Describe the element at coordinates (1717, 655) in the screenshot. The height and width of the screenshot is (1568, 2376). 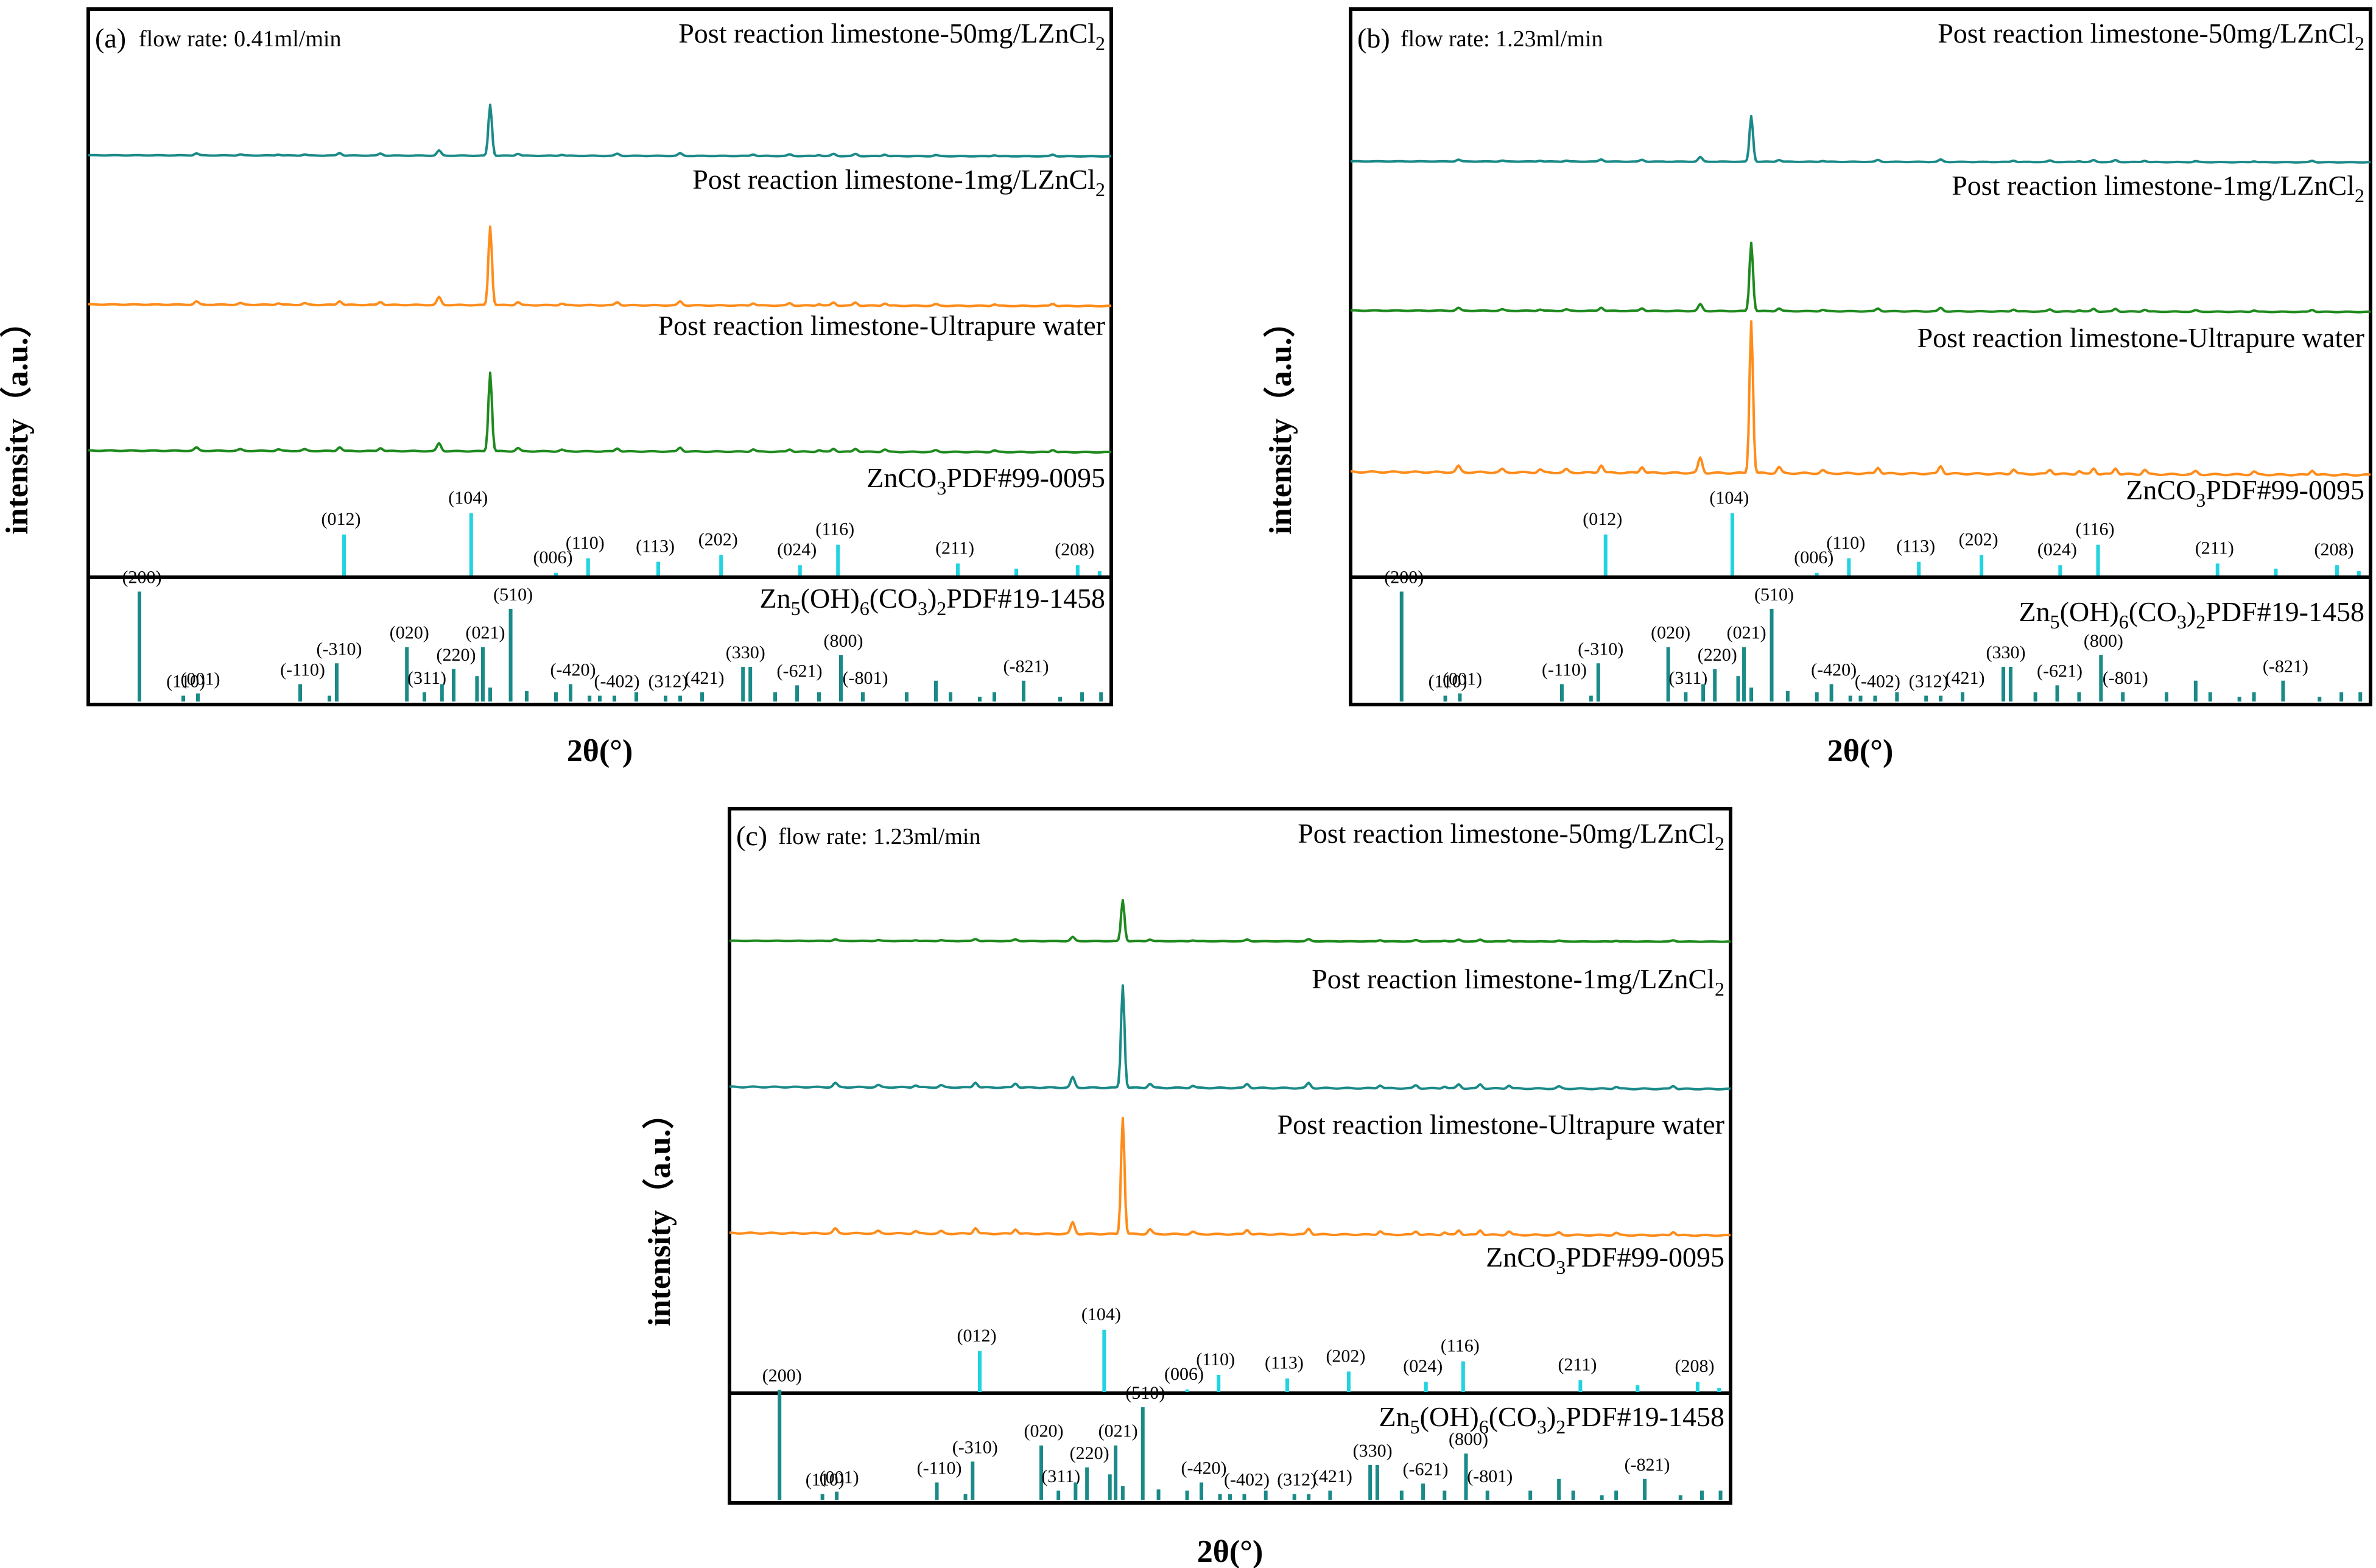
I see `ref2-hkl-label: (220)` at that location.